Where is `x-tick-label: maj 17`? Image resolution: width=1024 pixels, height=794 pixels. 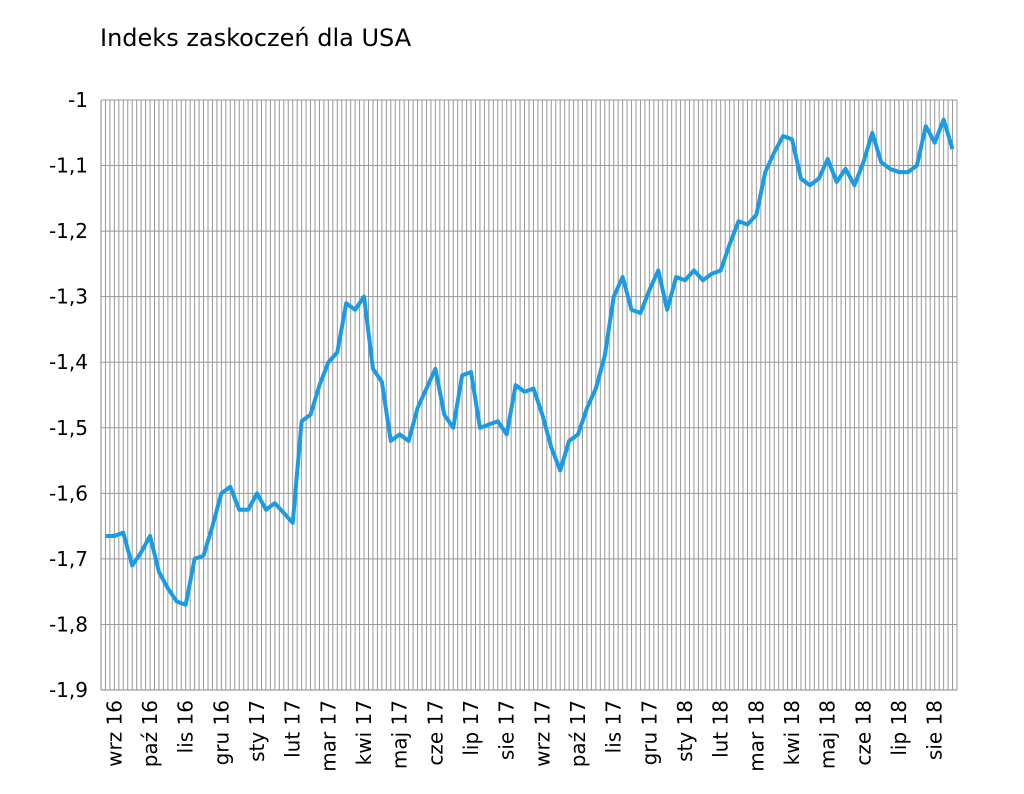 x-tick-label: maj 17 is located at coordinates (400, 734).